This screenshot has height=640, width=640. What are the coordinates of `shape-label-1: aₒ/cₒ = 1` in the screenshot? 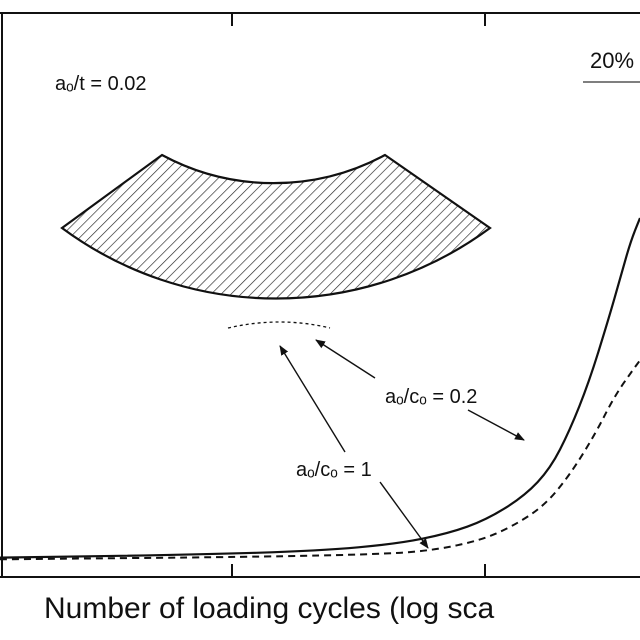 It's located at (334, 470).